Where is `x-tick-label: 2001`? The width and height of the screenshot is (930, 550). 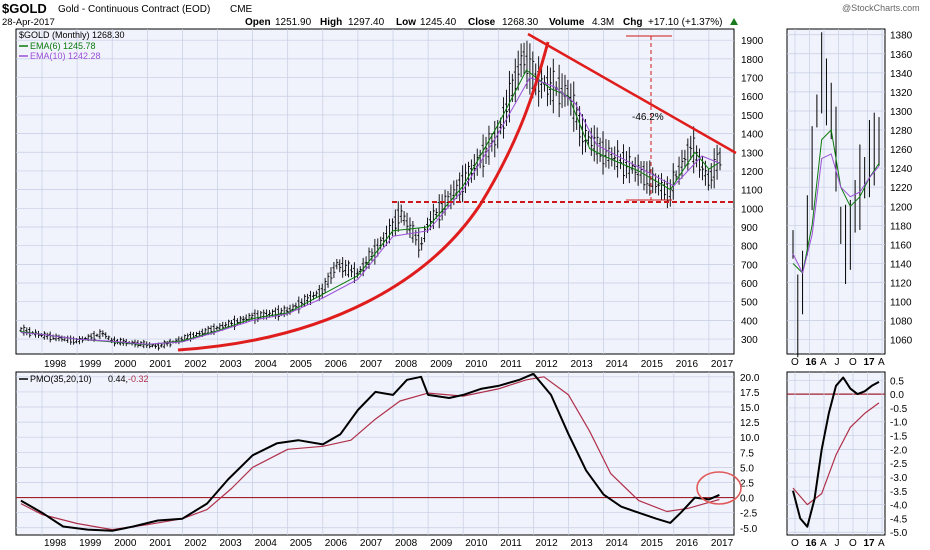
x-tick-label: 2001 is located at coordinates (160, 543).